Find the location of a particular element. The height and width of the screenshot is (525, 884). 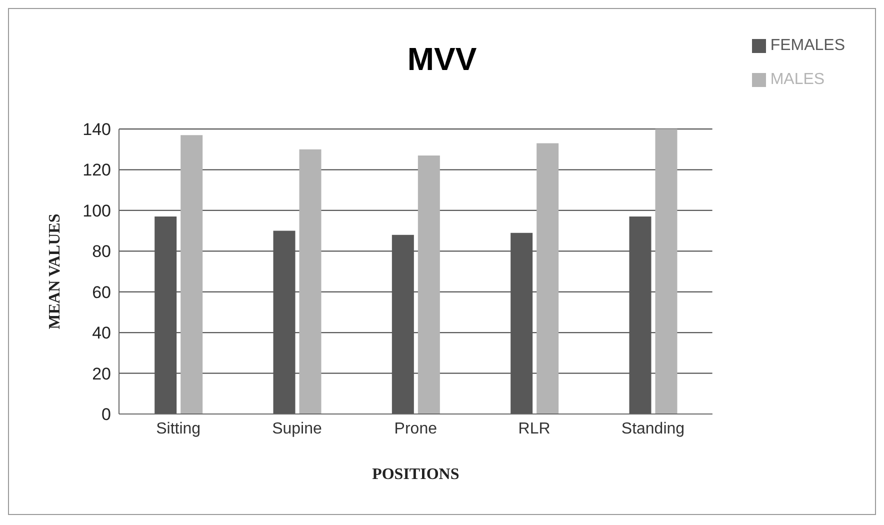

y-tick-label: 40 is located at coordinates (101, 333).